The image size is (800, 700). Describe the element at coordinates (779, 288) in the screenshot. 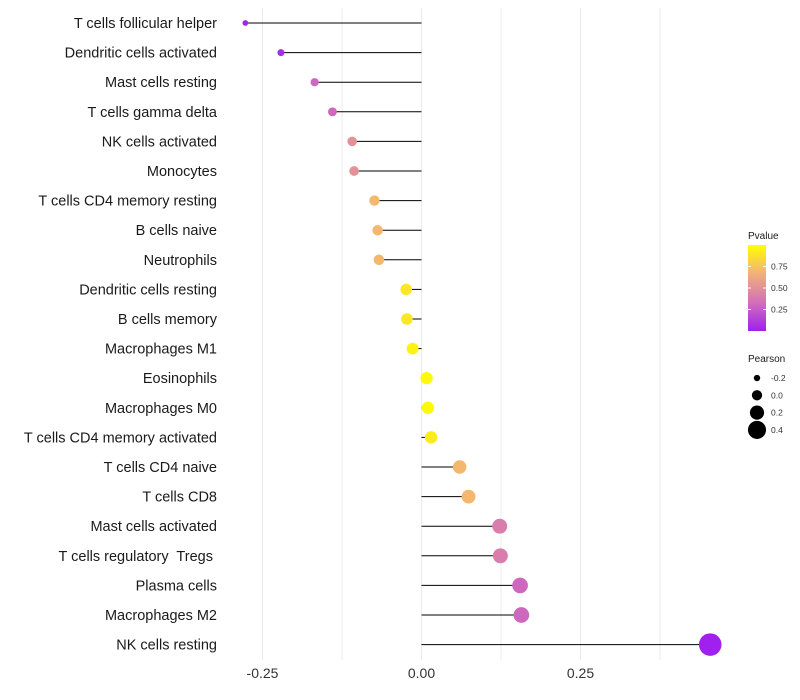

I see `pvalue-legend-label: 0.50` at that location.